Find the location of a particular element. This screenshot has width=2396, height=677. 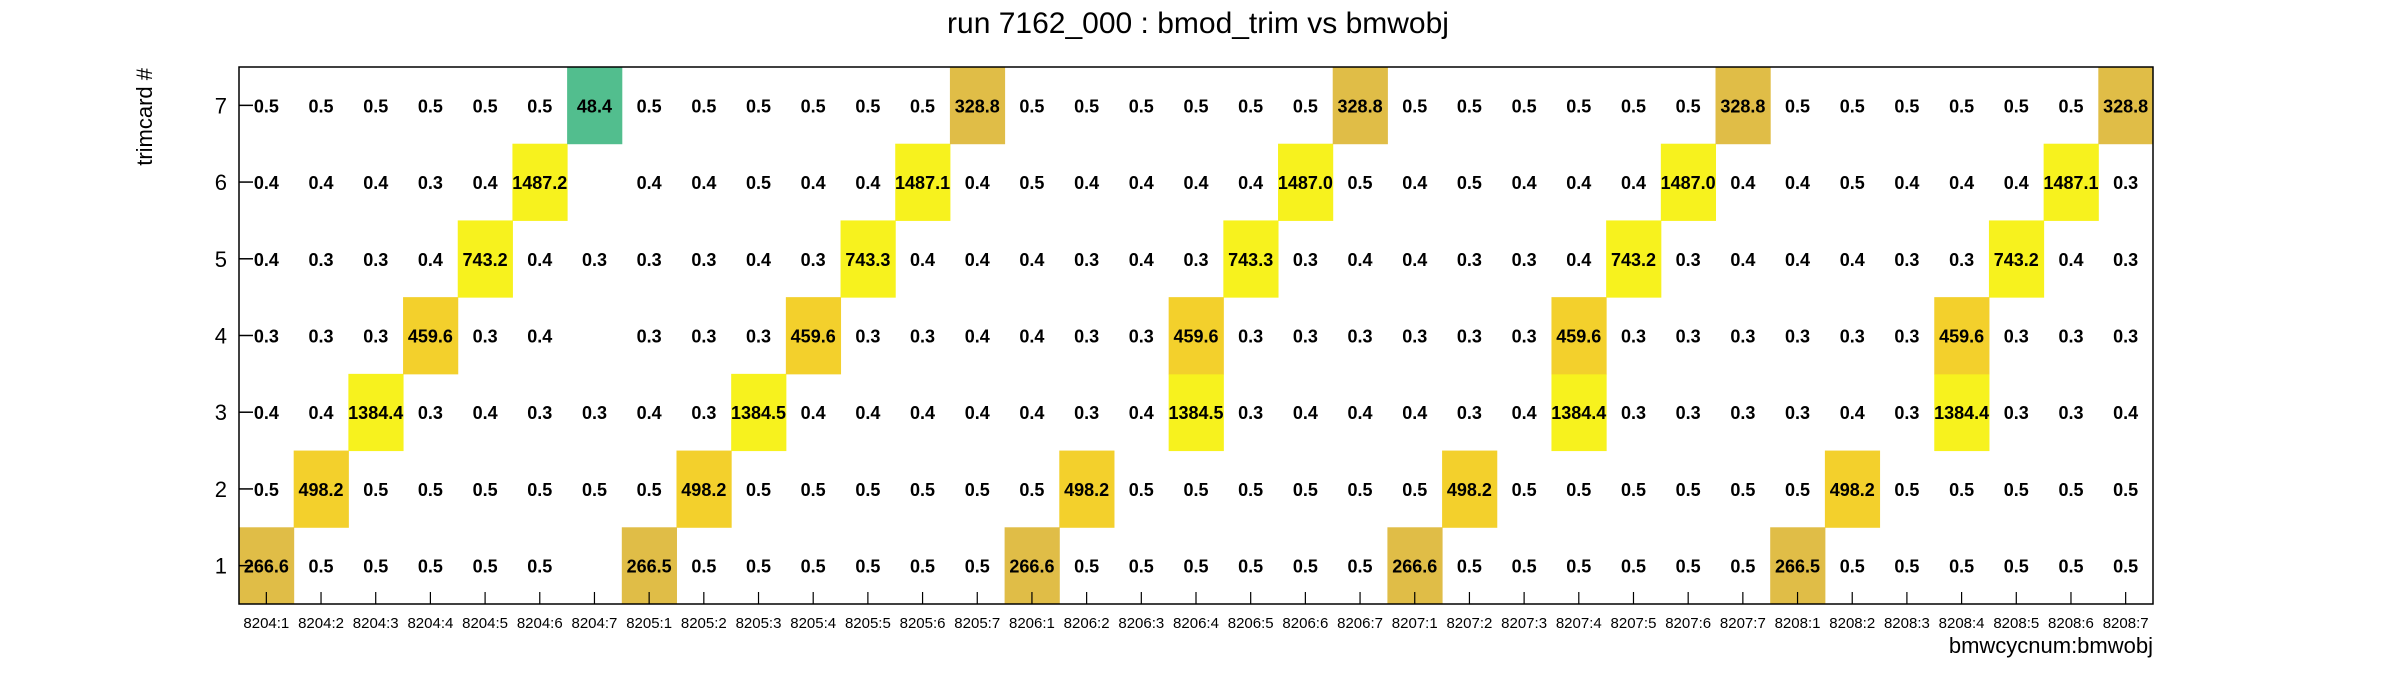

x-tick-label: 8208:6 is located at coordinates (2071, 623).